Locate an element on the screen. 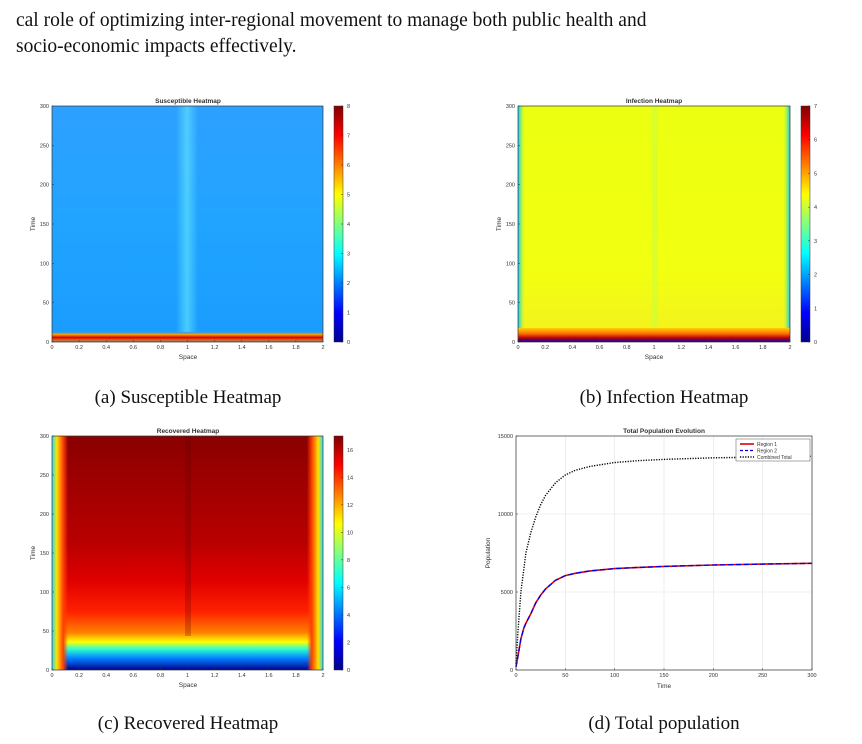  x-tick-label: 250 is located at coordinates (762, 676).